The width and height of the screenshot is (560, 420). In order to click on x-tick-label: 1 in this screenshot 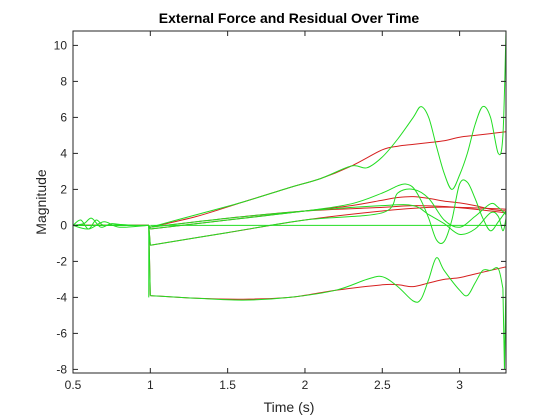, I will do `click(150, 385)`.